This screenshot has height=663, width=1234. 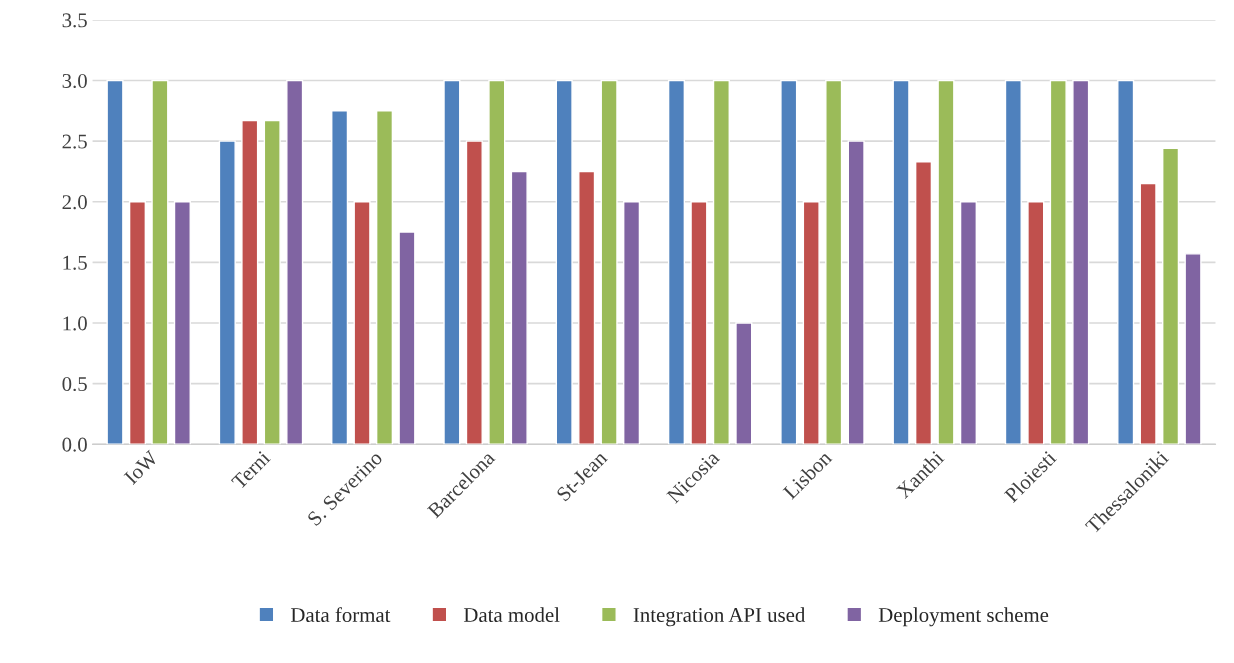 I want to click on legend-label: Deployment scheme, so click(x=963, y=617).